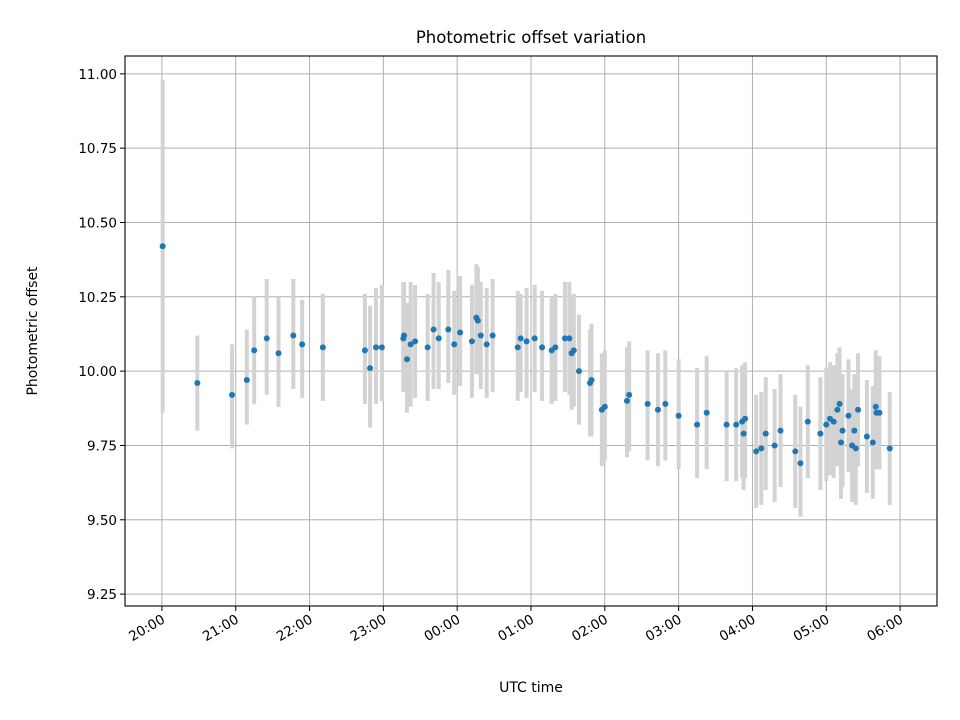 This screenshot has width=960, height=720. What do you see at coordinates (885, 628) in the screenshot?
I see `x-tick-label: 06:00` at bounding box center [885, 628].